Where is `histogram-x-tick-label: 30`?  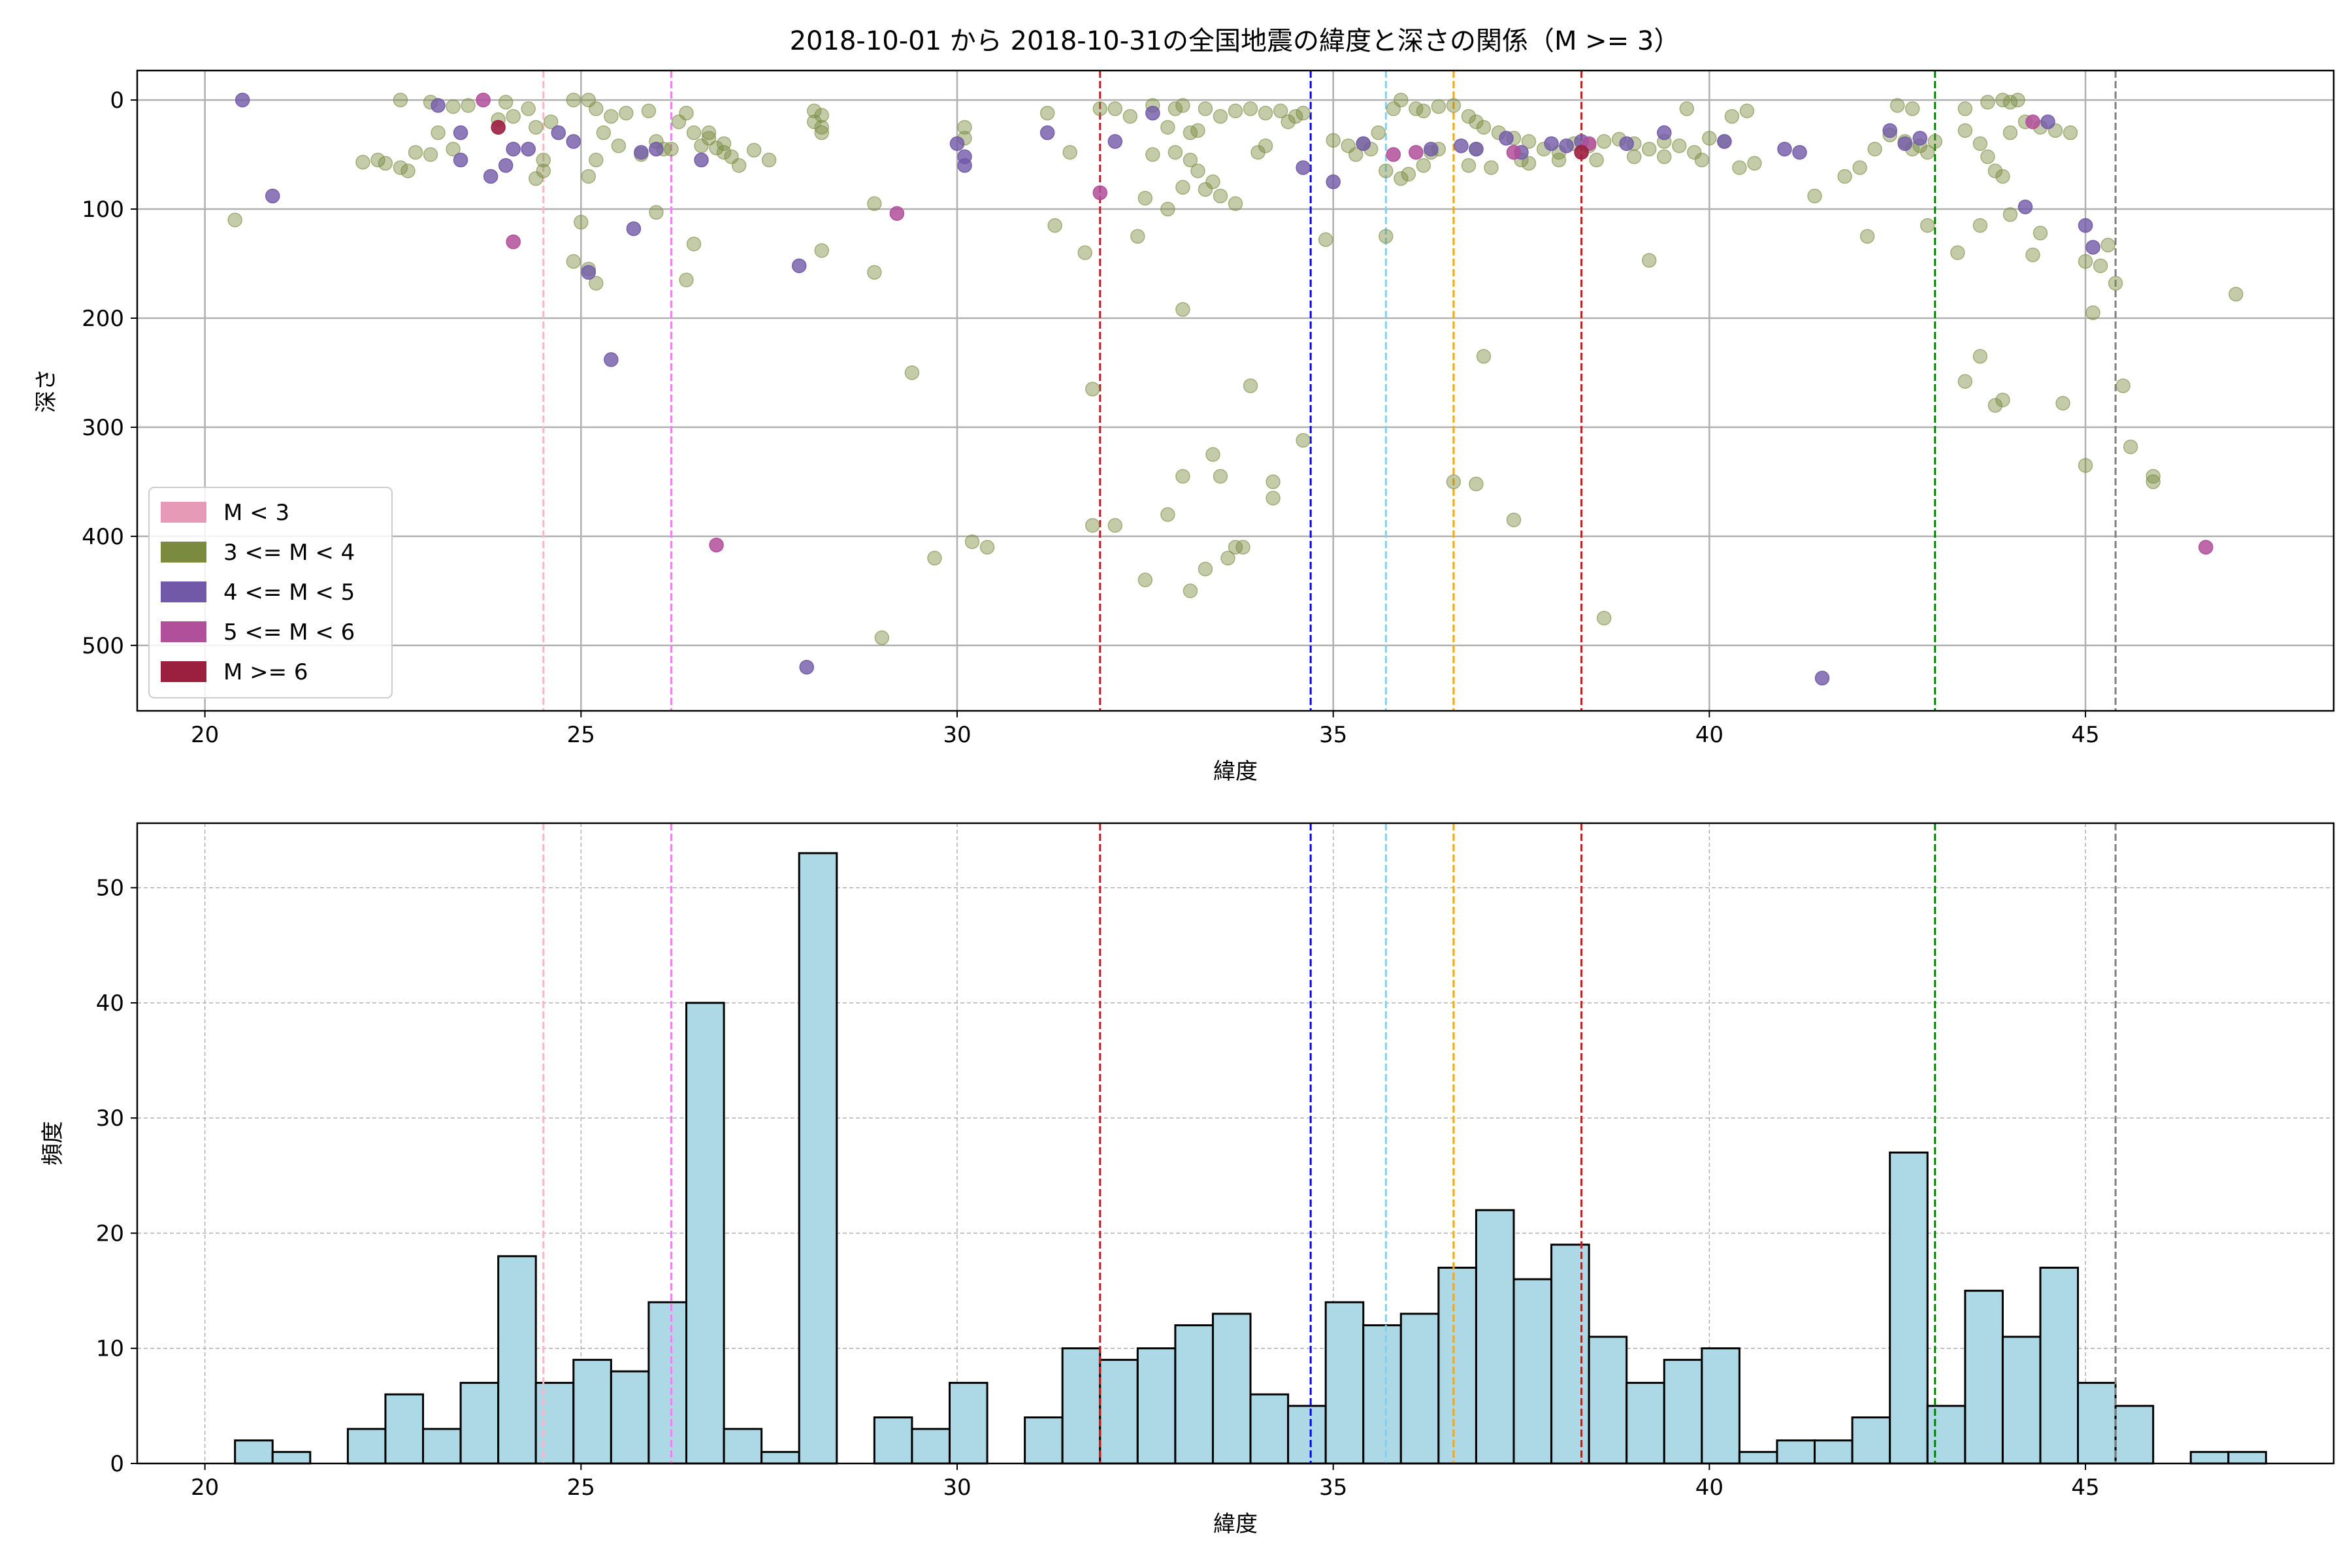 histogram-x-tick-label: 30 is located at coordinates (957, 1488).